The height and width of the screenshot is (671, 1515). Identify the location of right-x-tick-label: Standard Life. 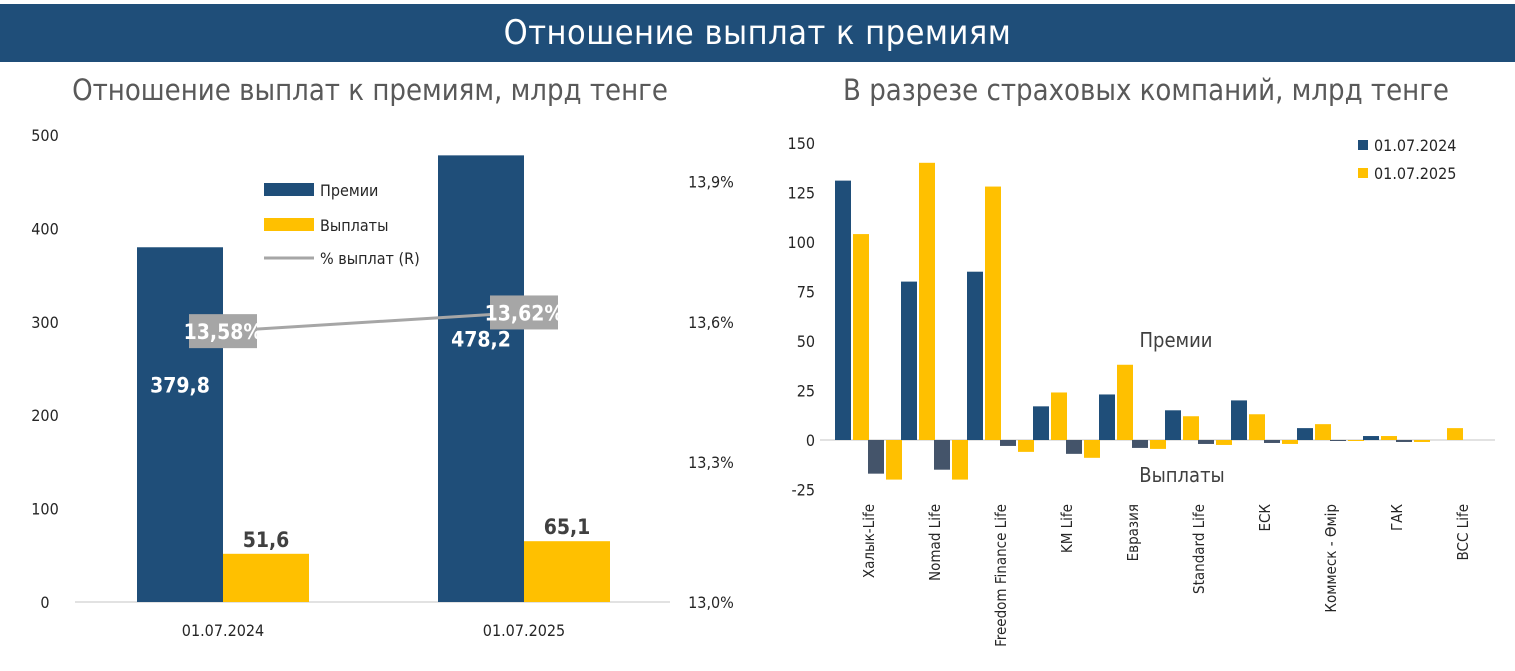
(1199, 549).